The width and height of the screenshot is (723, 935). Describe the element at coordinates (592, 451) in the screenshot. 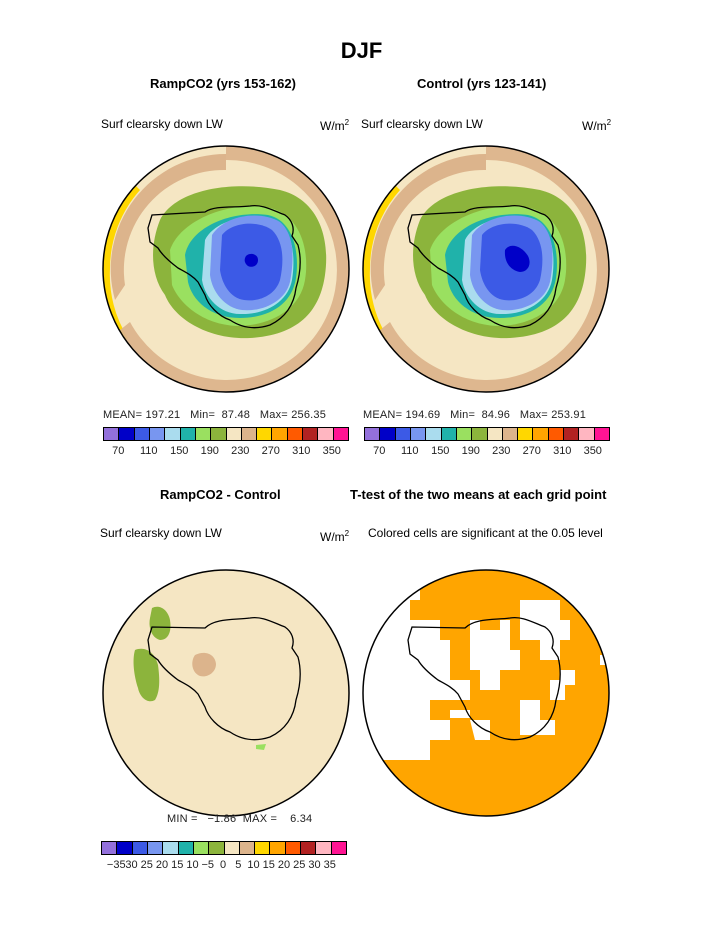

I see `control-colorbar-tick-label: 350` at that location.